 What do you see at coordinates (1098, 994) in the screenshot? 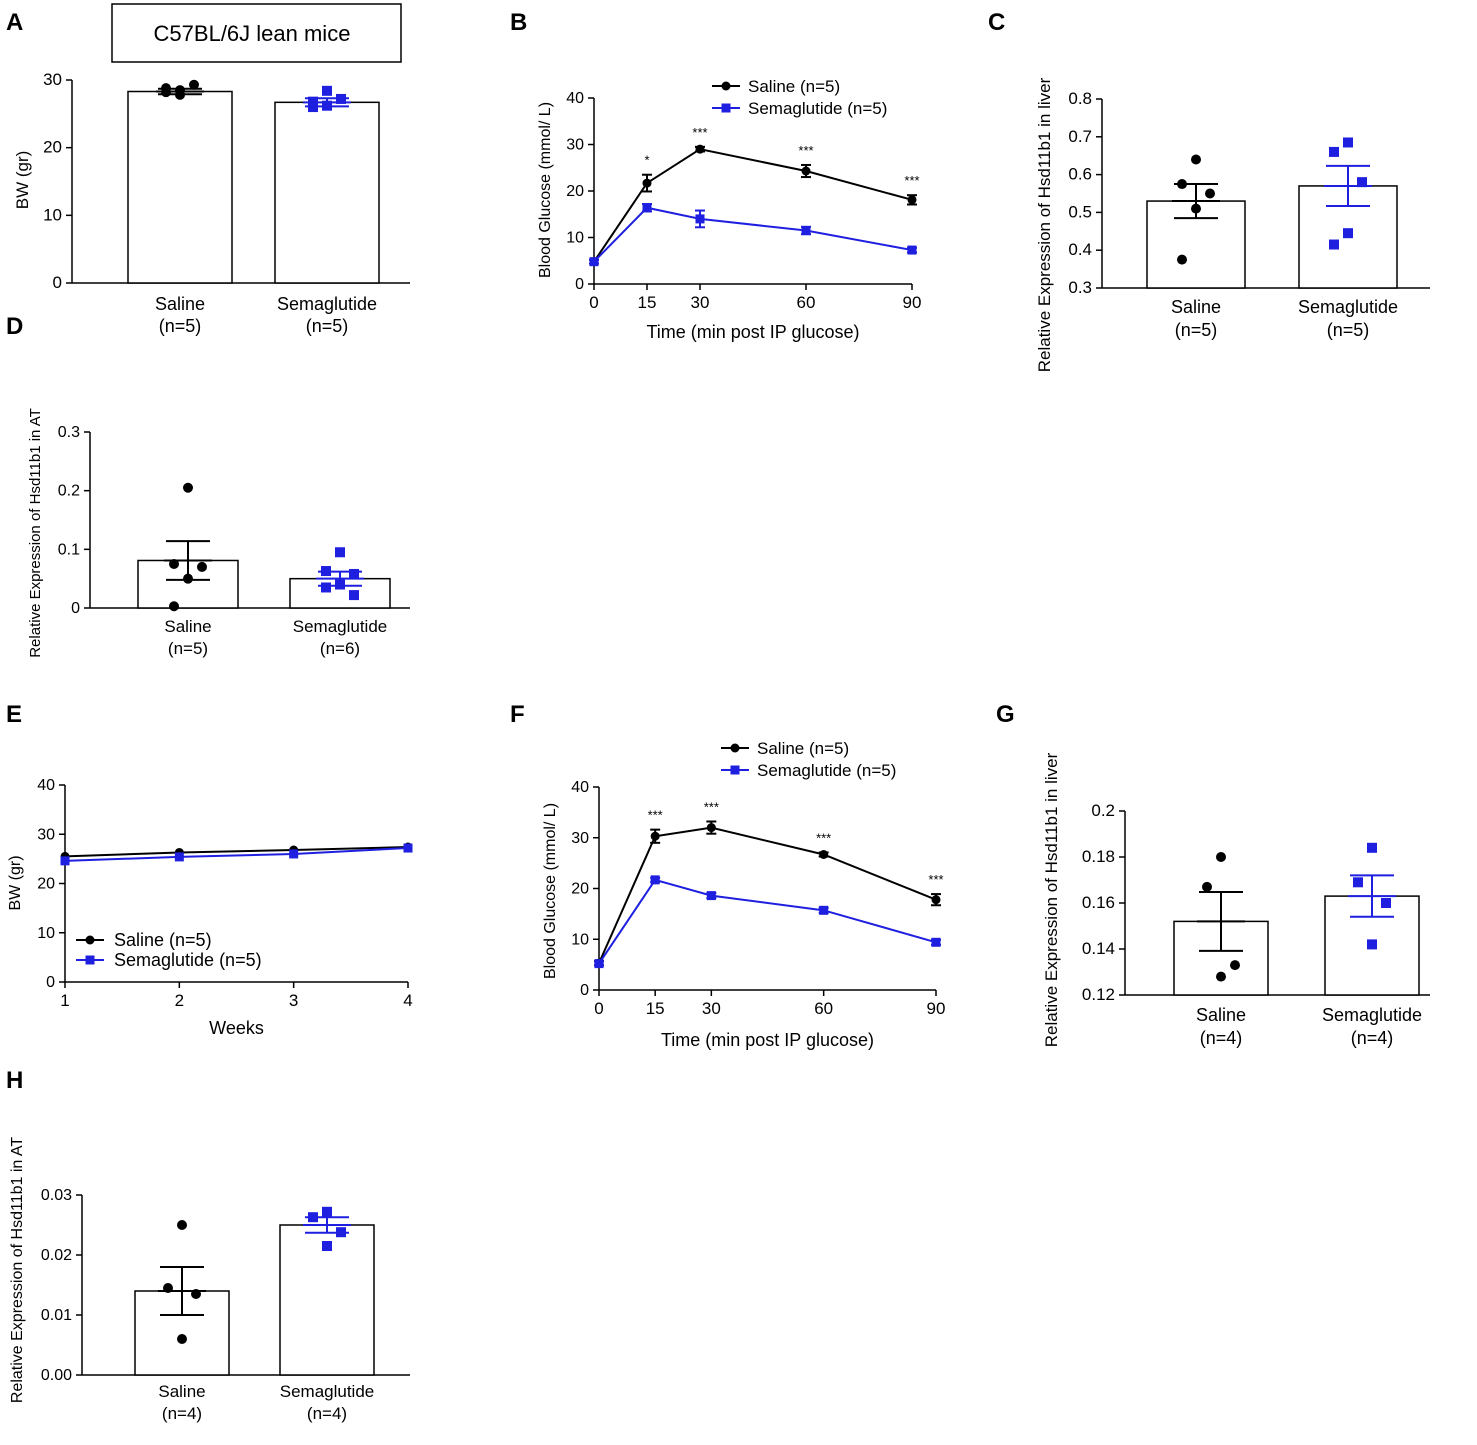
I see `panel-g-y-tick-label: 0.12` at bounding box center [1098, 994].